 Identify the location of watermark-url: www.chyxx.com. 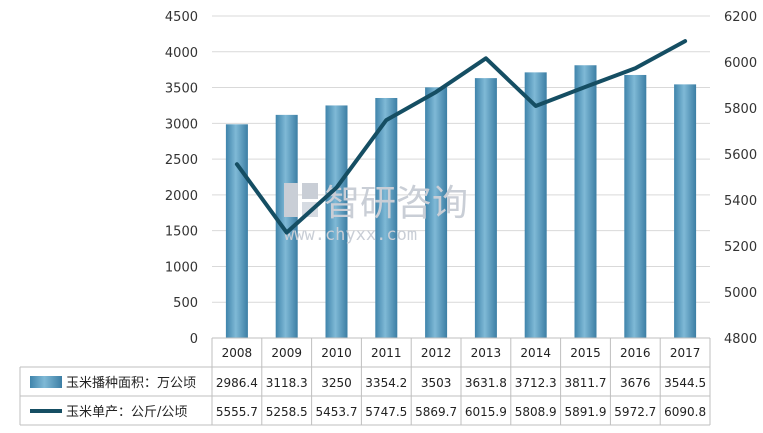
(350, 235).